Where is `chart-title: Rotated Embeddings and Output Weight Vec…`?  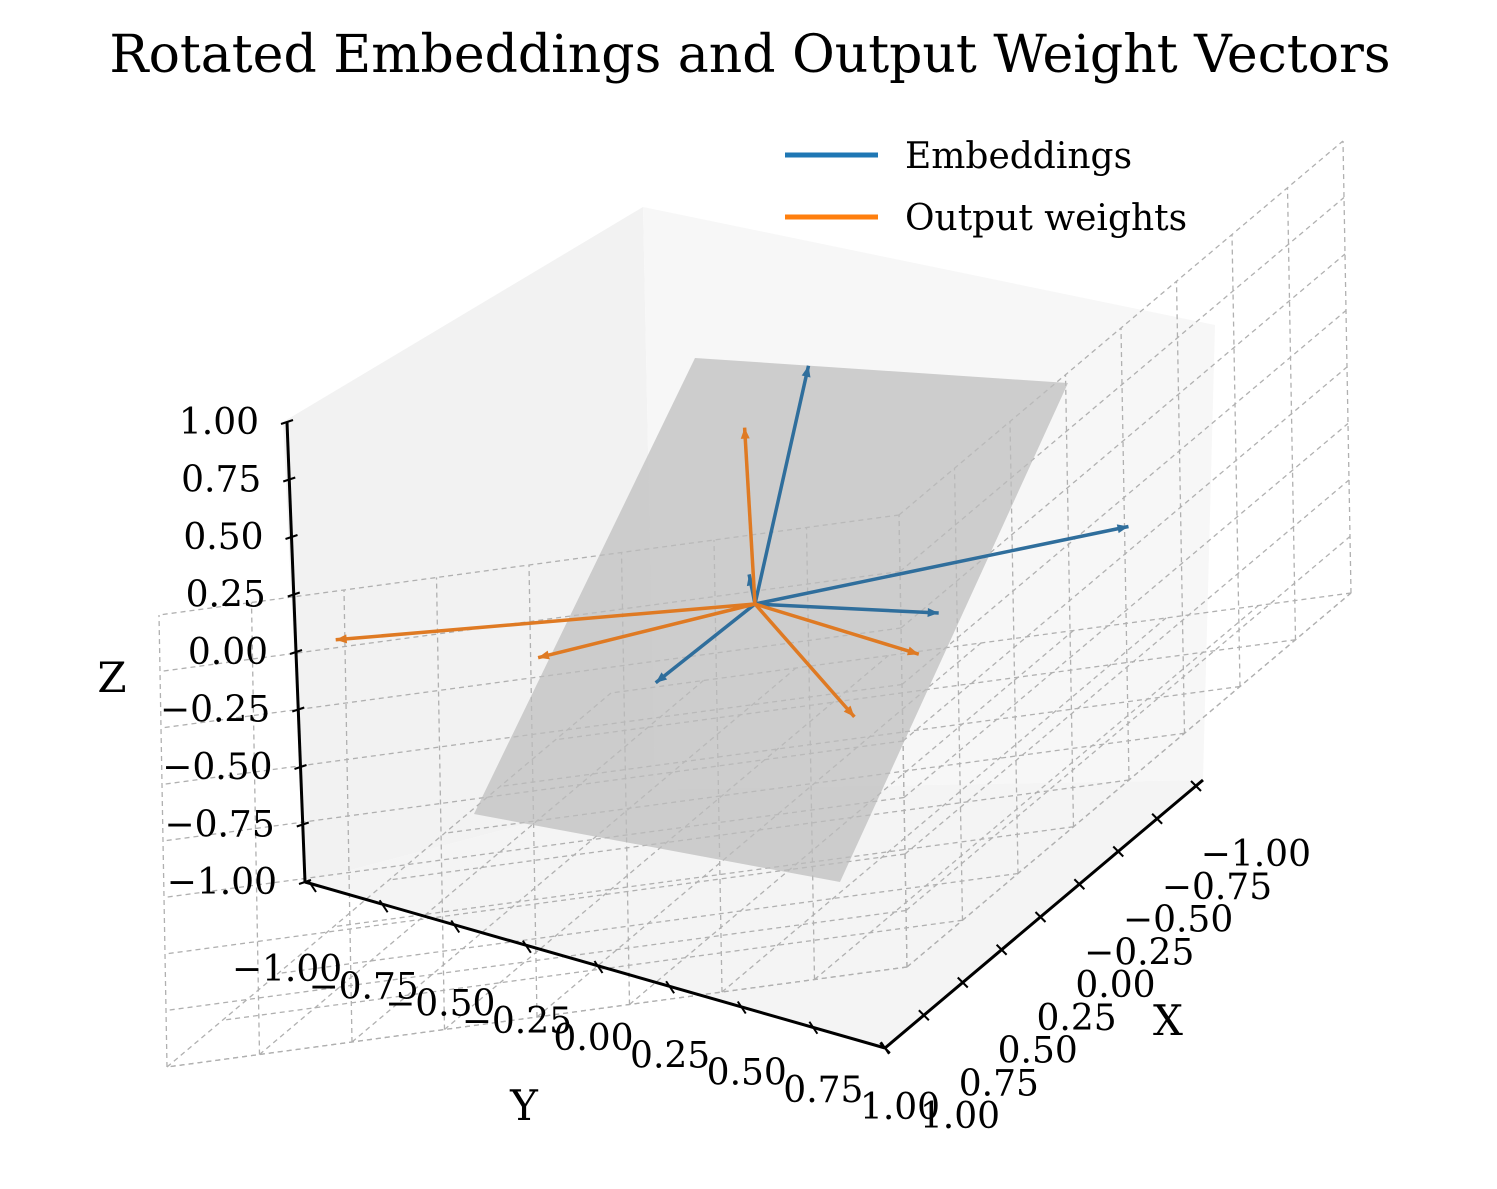 chart-title: Rotated Embeddings and Output Weight Vec… is located at coordinates (749, 55).